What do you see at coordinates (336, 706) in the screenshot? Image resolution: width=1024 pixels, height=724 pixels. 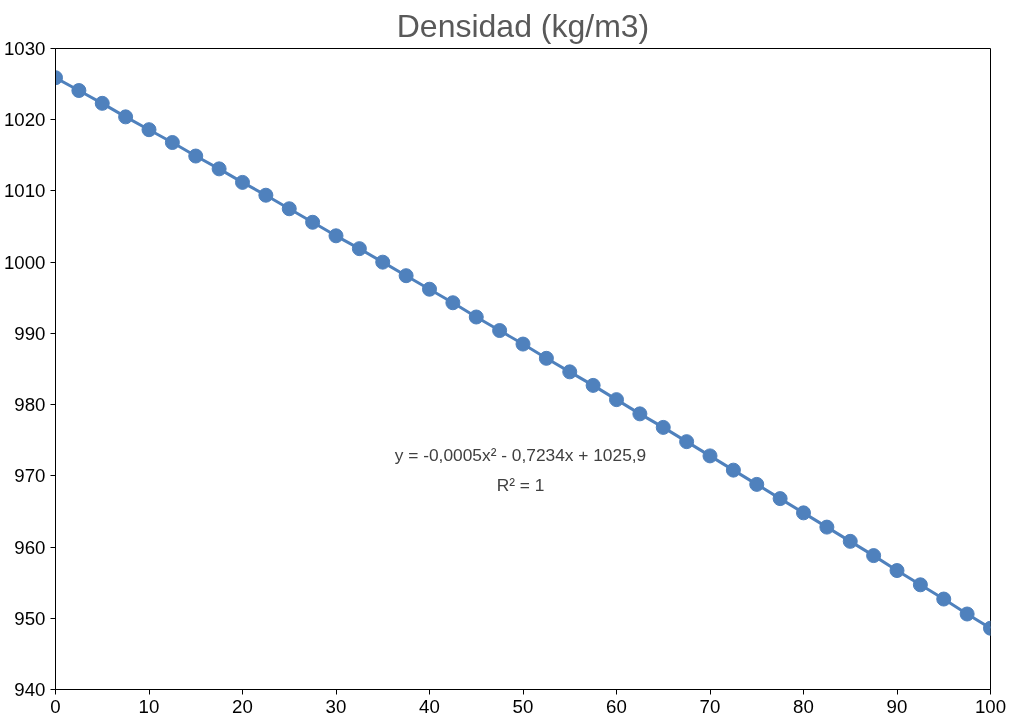 I see `x-tick-label: 30` at bounding box center [336, 706].